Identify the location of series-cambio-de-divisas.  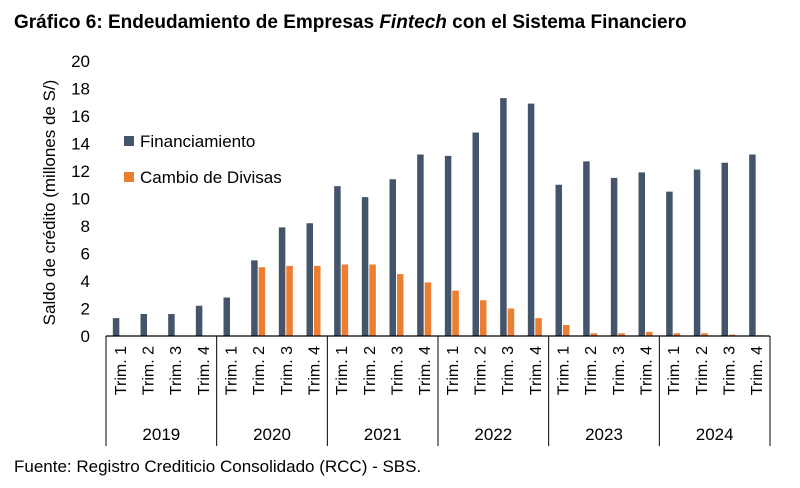
(511, 300).